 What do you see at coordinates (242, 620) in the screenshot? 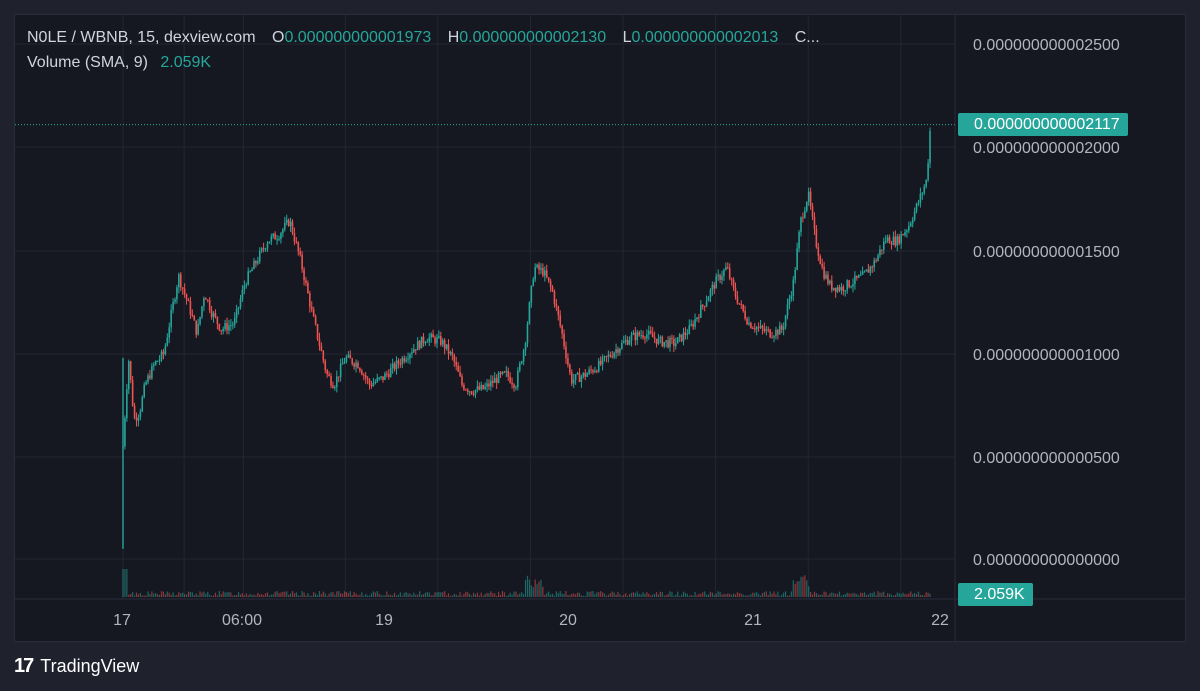
I see `x-tick-label: 06:00` at bounding box center [242, 620].